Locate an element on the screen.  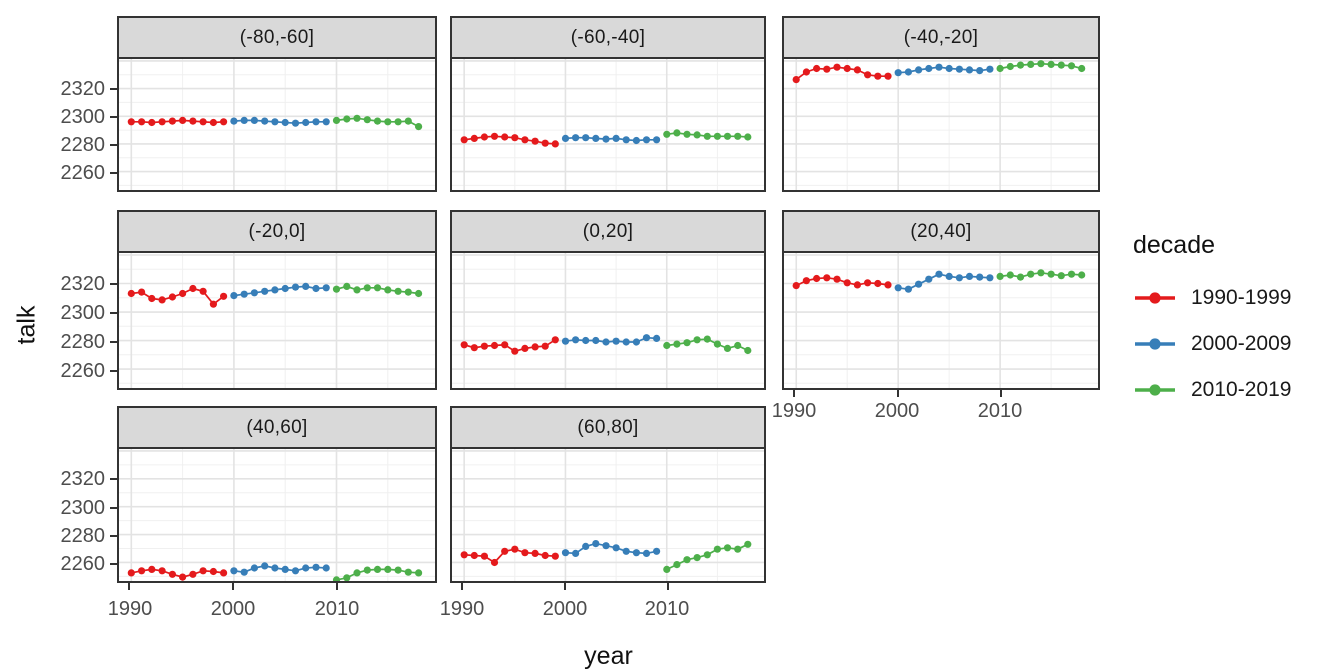
legend-entry-label: 1990-1999 is located at coordinates (1241, 297).